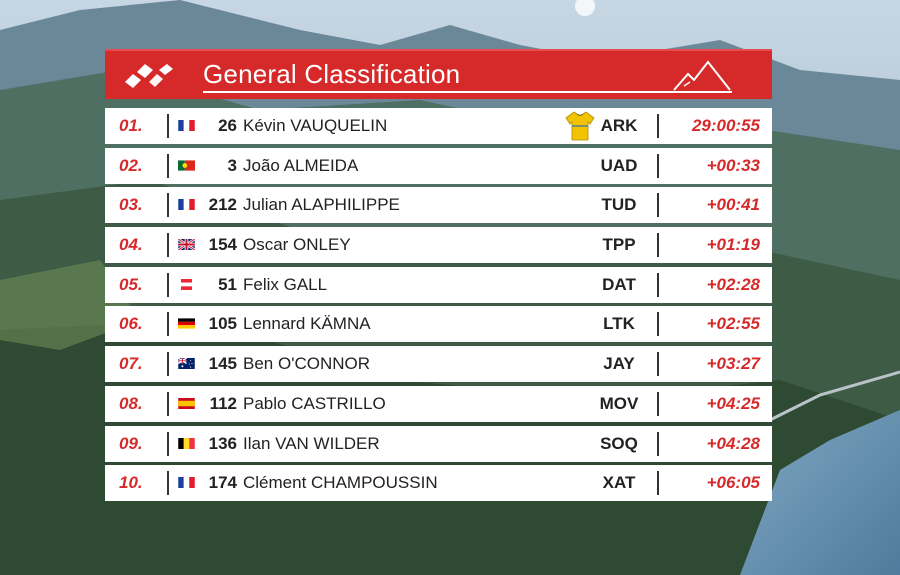 This screenshot has height=575, width=900. I want to click on flag-au-icon, so click(186, 364).